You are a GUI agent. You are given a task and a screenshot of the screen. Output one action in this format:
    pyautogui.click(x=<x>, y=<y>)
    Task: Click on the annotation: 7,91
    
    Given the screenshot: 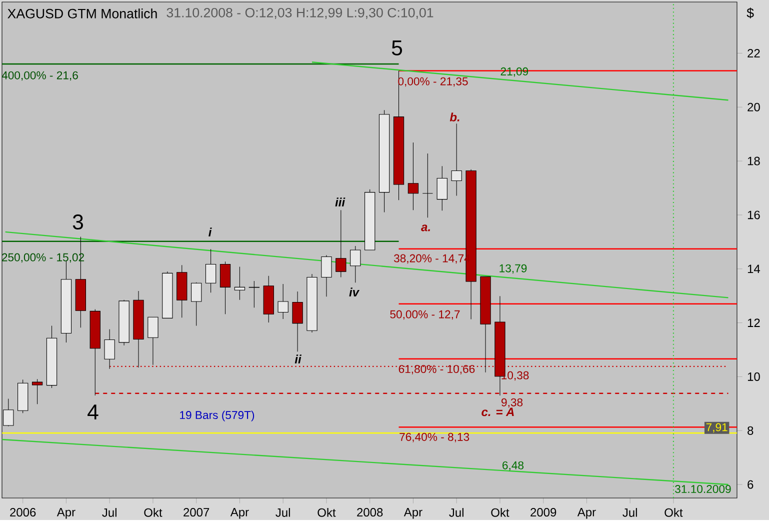 What is the action you would take?
    pyautogui.click(x=717, y=427)
    